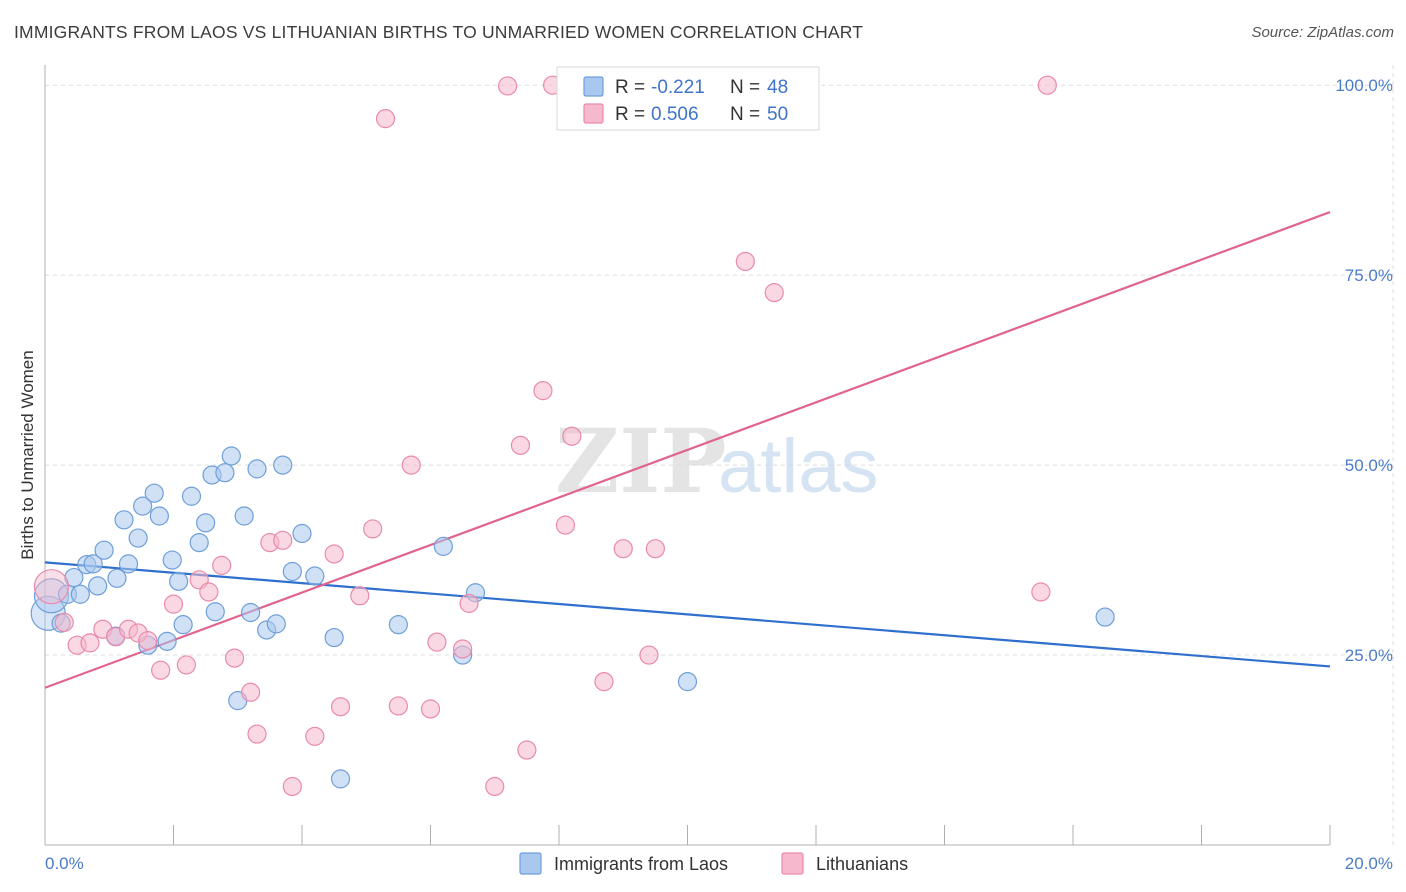 This screenshot has height=892, width=1406. What do you see at coordinates (1369, 275) in the screenshot?
I see `y-tick-label: 75.0%` at bounding box center [1369, 275].